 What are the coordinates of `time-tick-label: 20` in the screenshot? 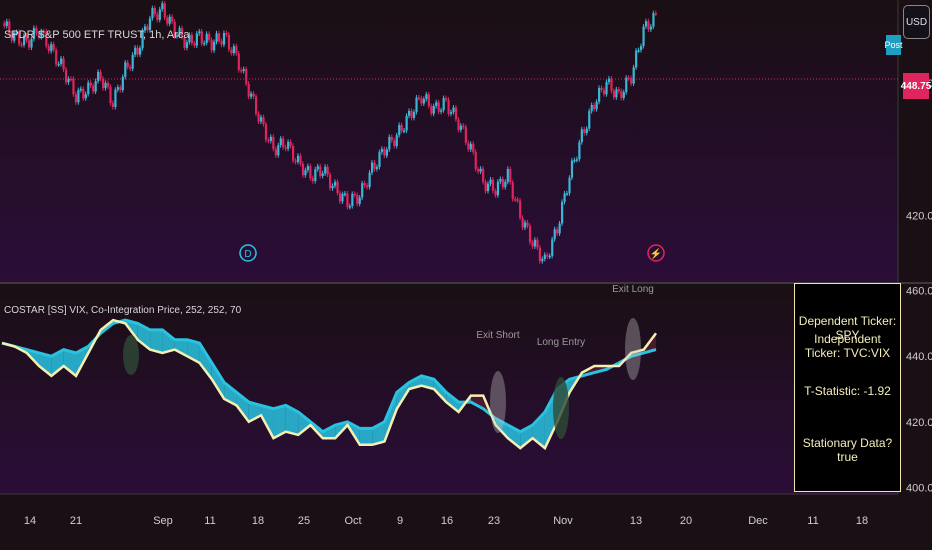 It's located at (686, 521).